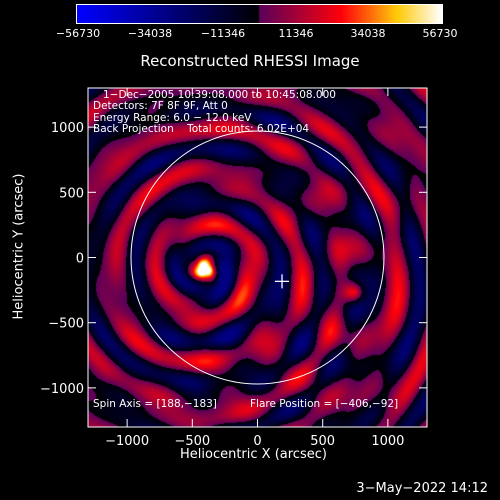  What do you see at coordinates (422, 488) in the screenshot?
I see `footer-date: 3−May−2022 14:12` at bounding box center [422, 488].